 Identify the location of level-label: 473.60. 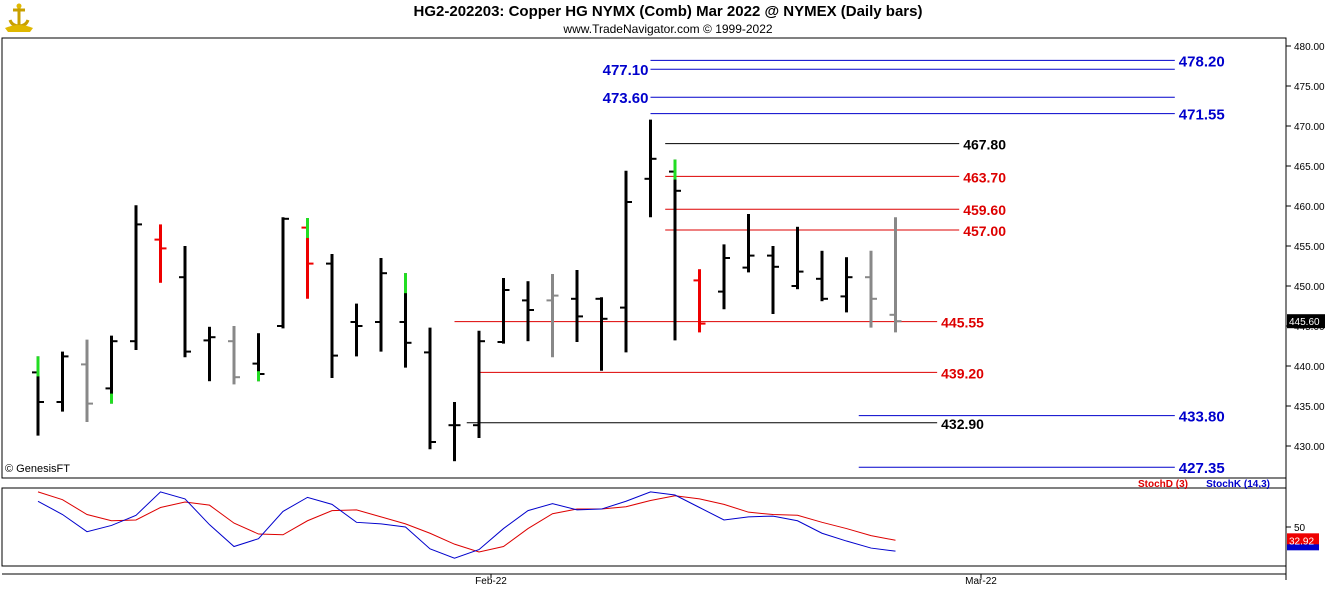
(626, 98).